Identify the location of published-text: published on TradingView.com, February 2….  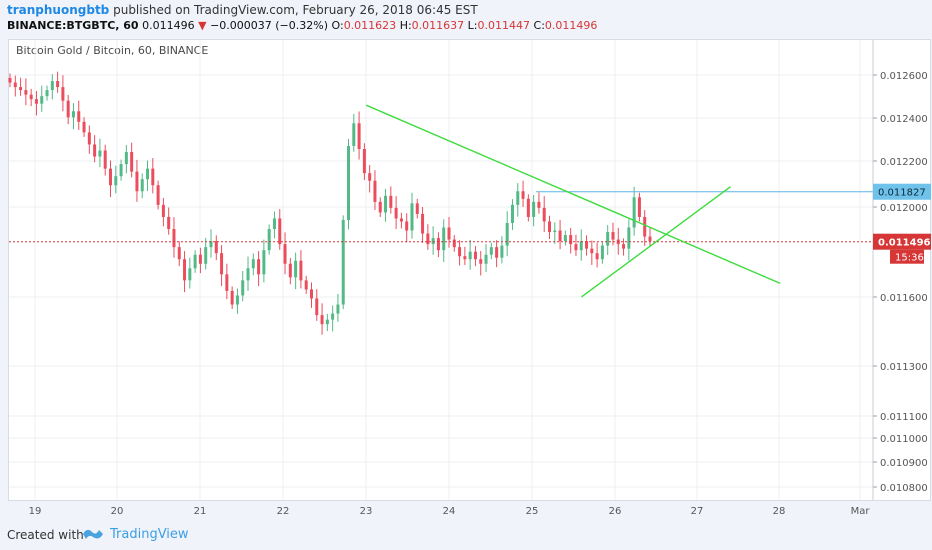
(295, 10).